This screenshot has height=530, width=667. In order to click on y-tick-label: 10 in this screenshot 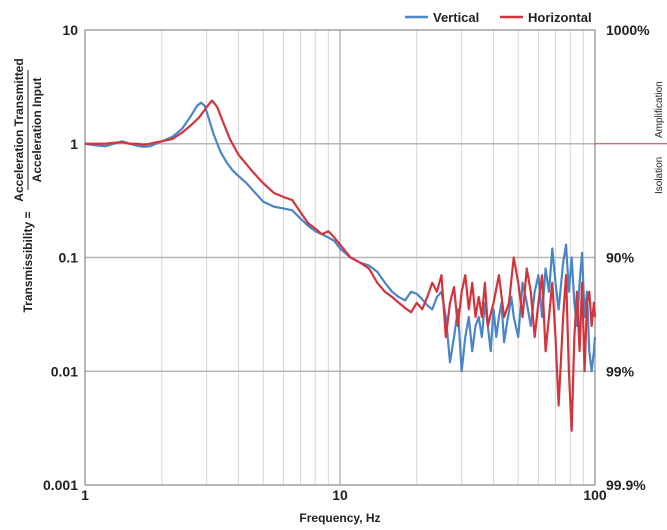, I will do `click(70, 30)`.